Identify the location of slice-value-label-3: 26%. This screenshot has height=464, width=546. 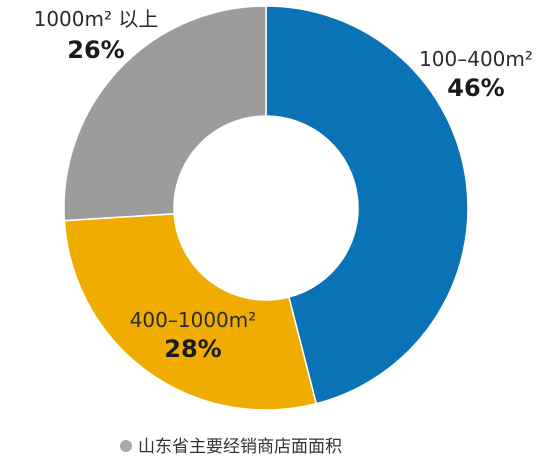
(95, 50).